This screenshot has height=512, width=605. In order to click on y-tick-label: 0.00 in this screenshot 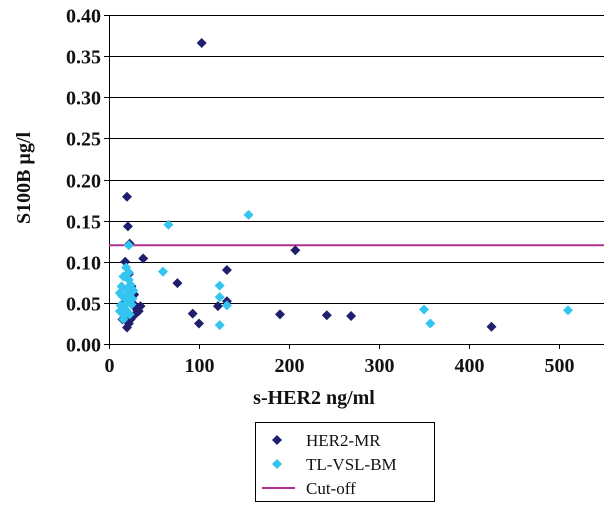, I will do `click(83, 346)`.